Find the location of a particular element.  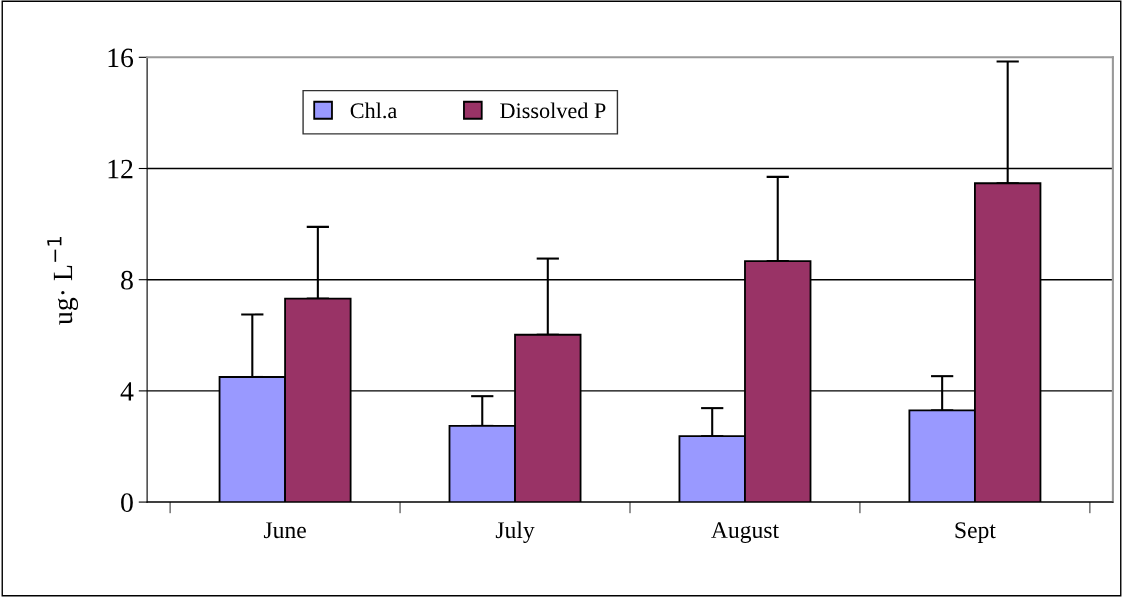

y-tick-label: 4 is located at coordinates (127, 391).